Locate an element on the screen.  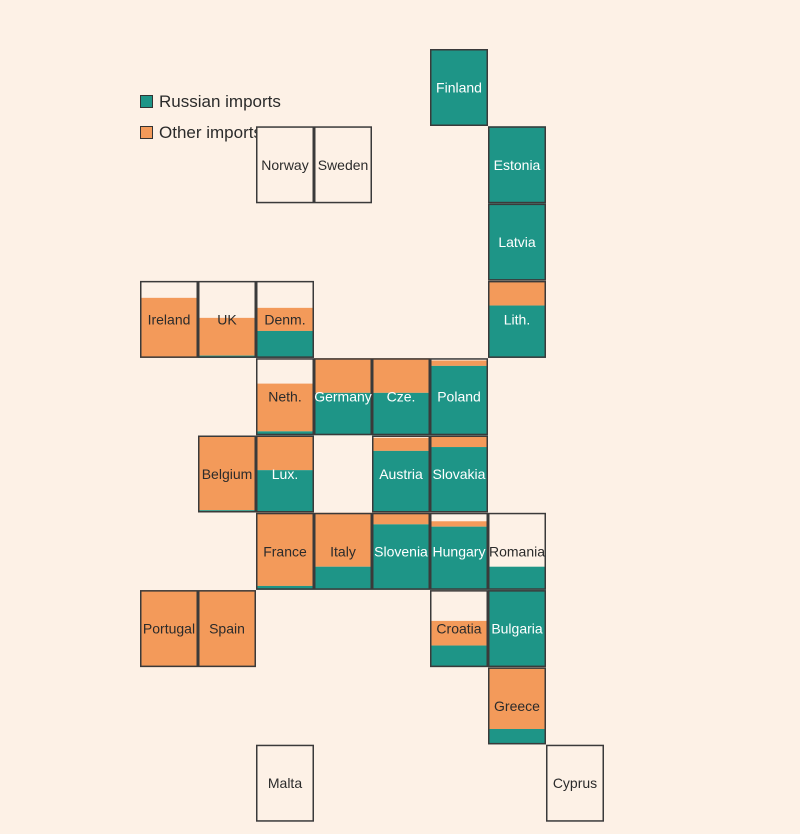
tile-label-germany: Germany is located at coordinates (343, 397).